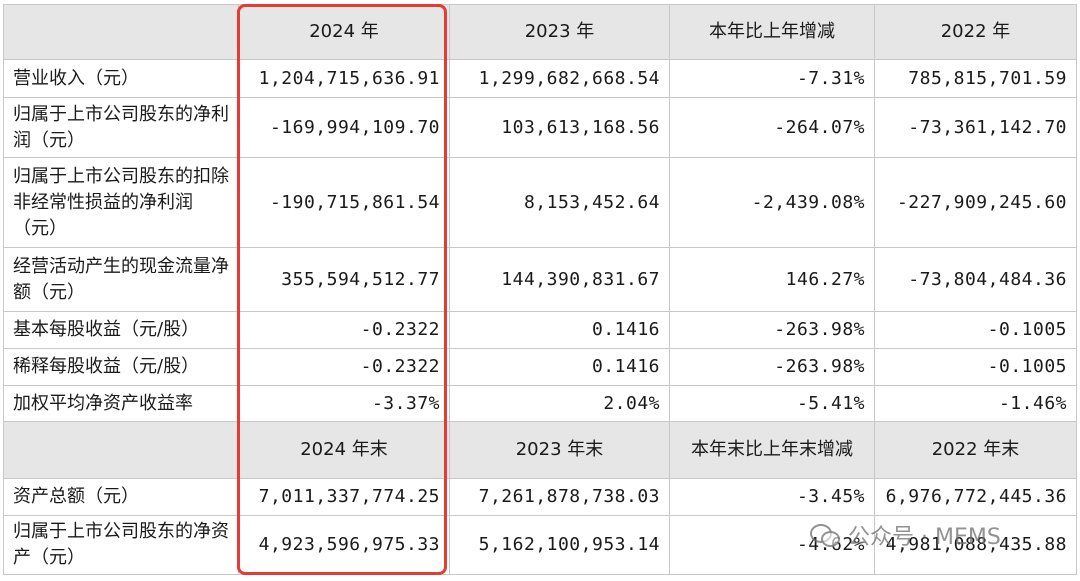 This screenshot has width=1080, height=581. I want to click on value-cell: 355,594,512.77, so click(344, 279).